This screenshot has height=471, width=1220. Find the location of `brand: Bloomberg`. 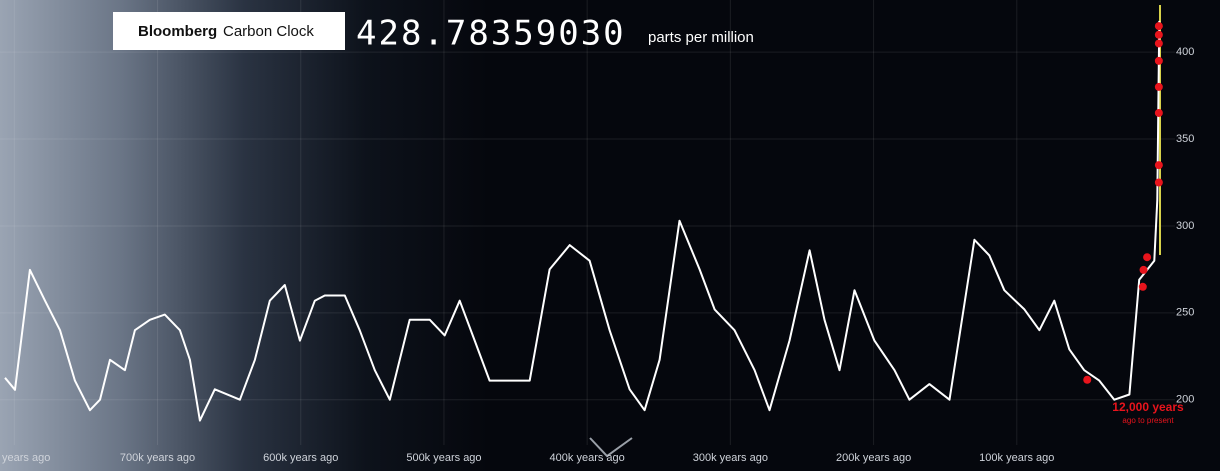

brand: Bloomberg is located at coordinates (177, 31).